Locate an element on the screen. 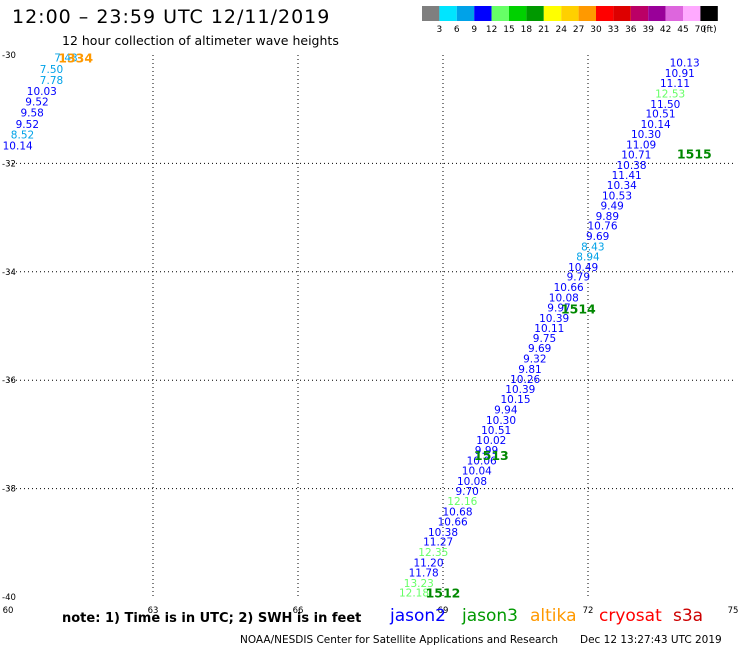  y-tick-label: -36 is located at coordinates (9, 381).